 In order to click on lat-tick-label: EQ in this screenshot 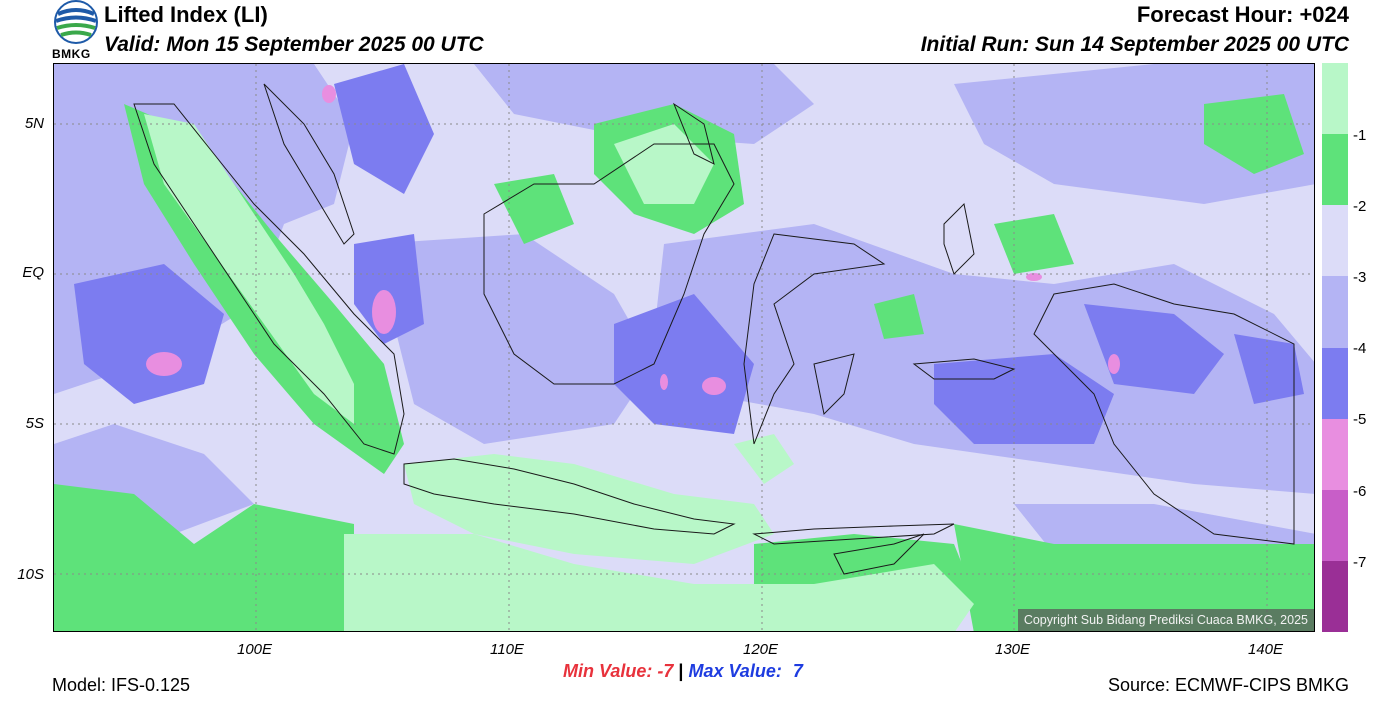, I will do `click(33, 272)`.